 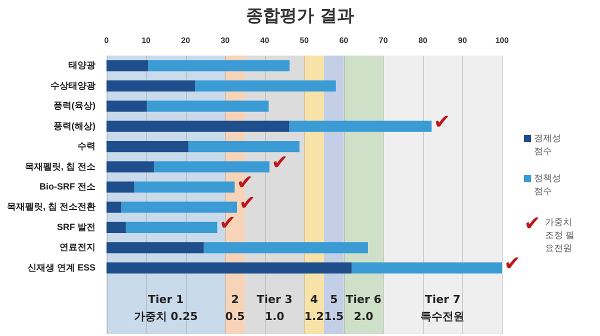 What do you see at coordinates (334, 307) in the screenshot?
I see `band-label: 5 1.5` at bounding box center [334, 307].